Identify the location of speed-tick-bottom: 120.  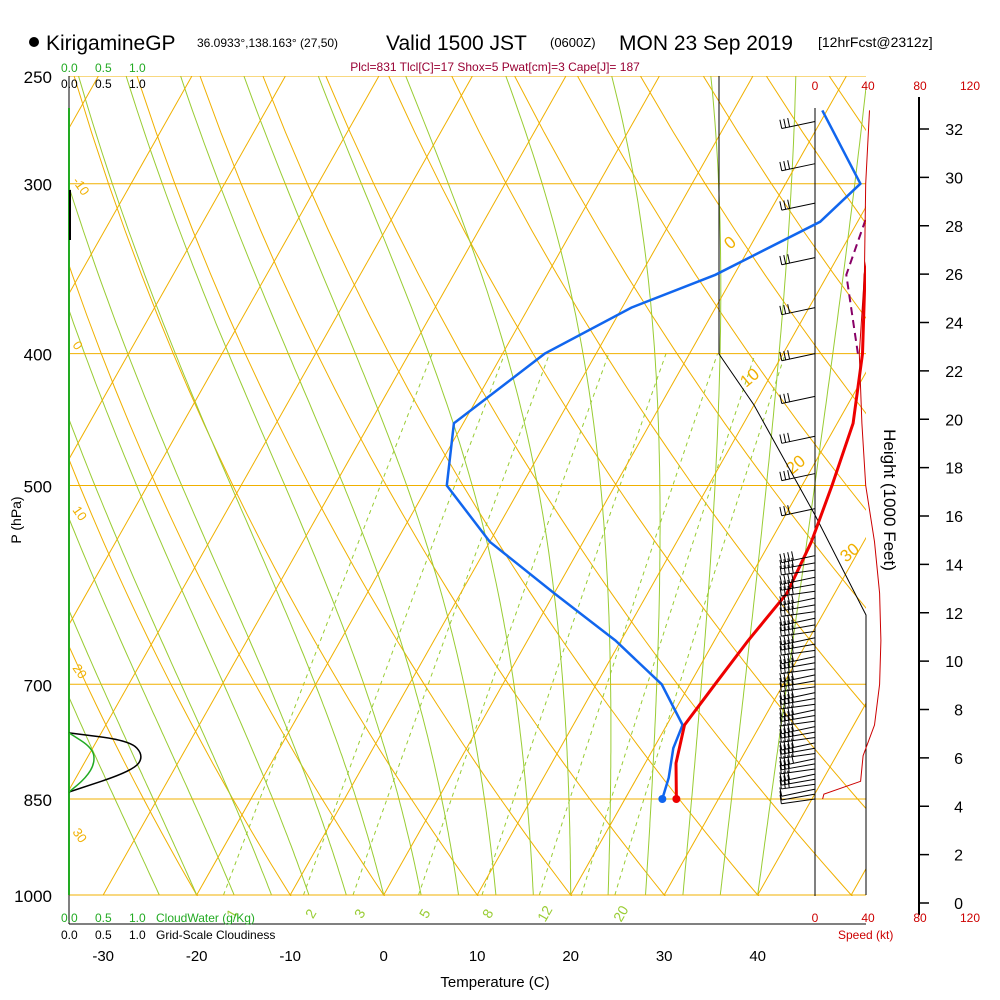
(970, 918).